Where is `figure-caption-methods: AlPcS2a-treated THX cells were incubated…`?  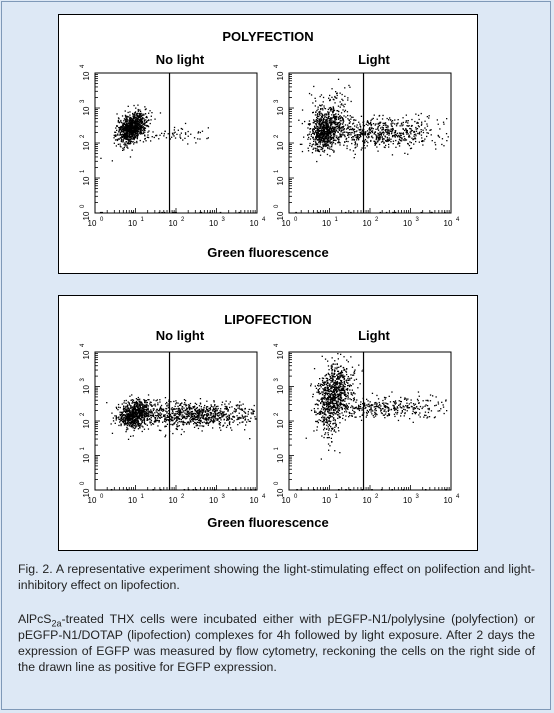
figure-caption-methods: AlPcS2a-treated THX cells were incubated… is located at coordinates (276, 643).